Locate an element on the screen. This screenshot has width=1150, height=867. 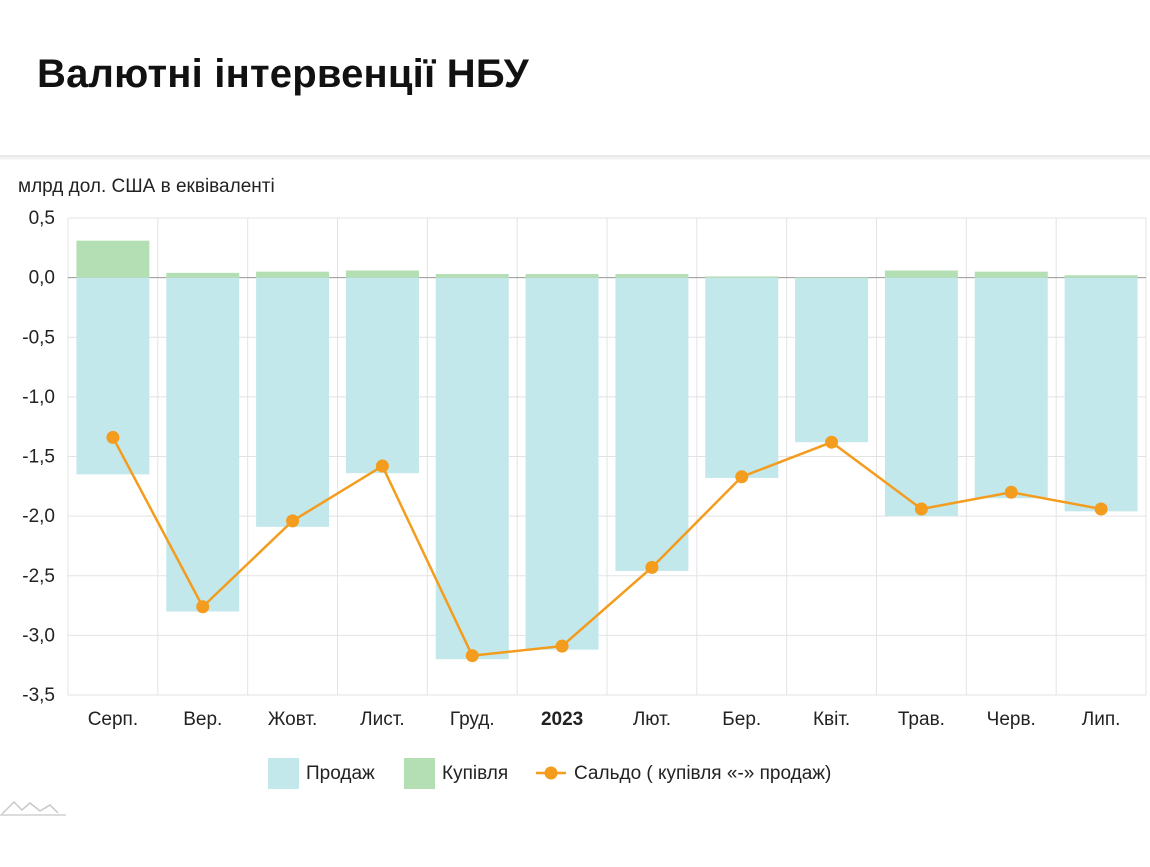
x-tick-label: Черв. is located at coordinates (1011, 719).